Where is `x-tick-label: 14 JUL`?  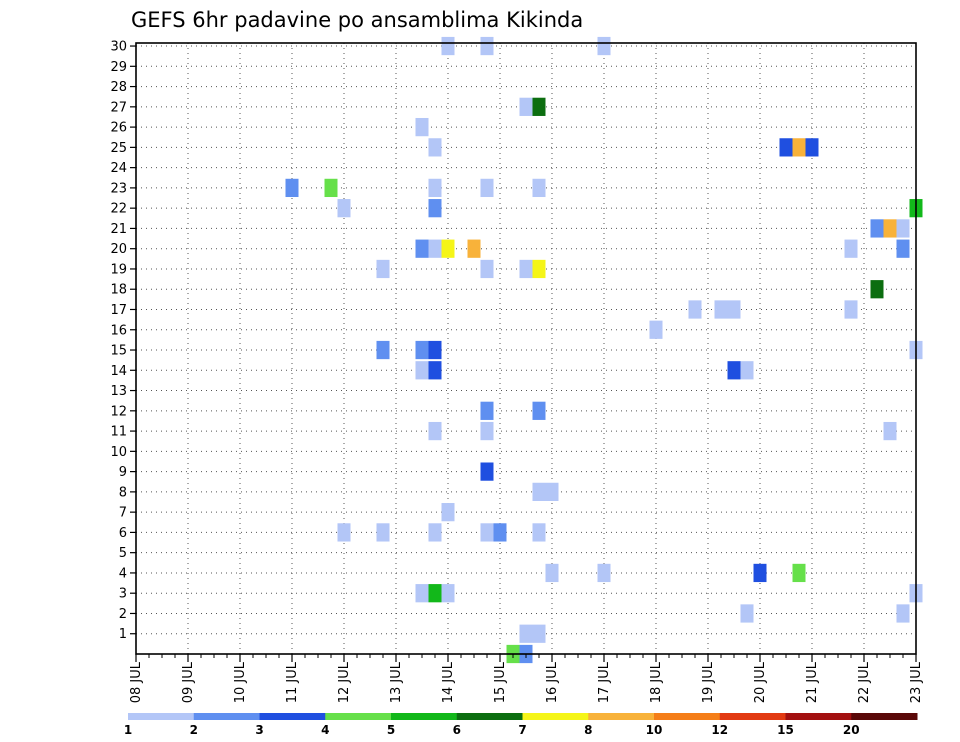
x-tick-label: 14 JUL is located at coordinates (448, 682).